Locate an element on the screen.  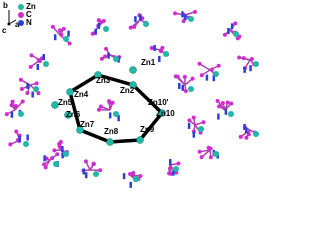
ring-atoms is located at coordinates (108, 106).